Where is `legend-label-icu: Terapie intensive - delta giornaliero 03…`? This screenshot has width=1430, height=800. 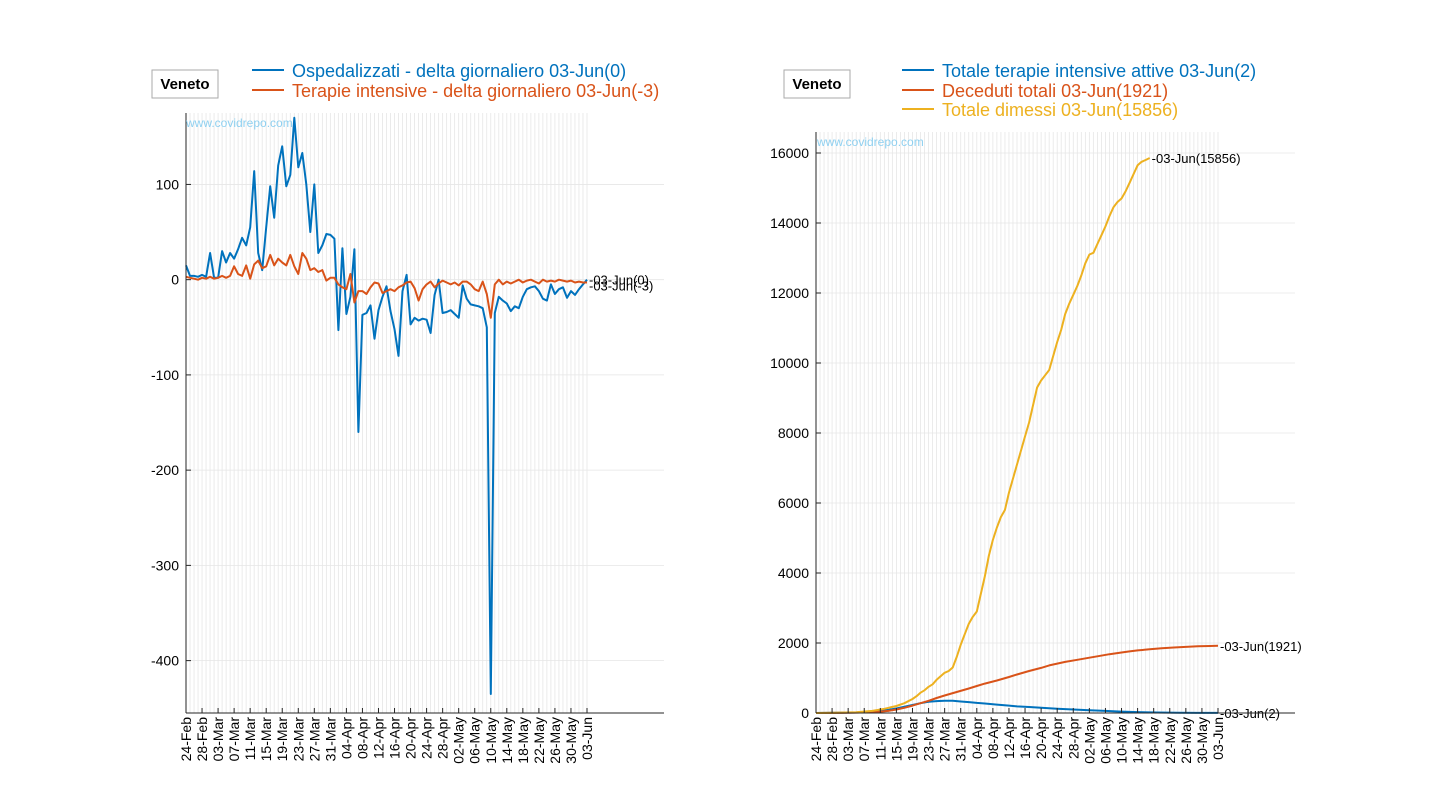 legend-label-icu: Terapie intensive - delta giornaliero 03… is located at coordinates (475, 91).